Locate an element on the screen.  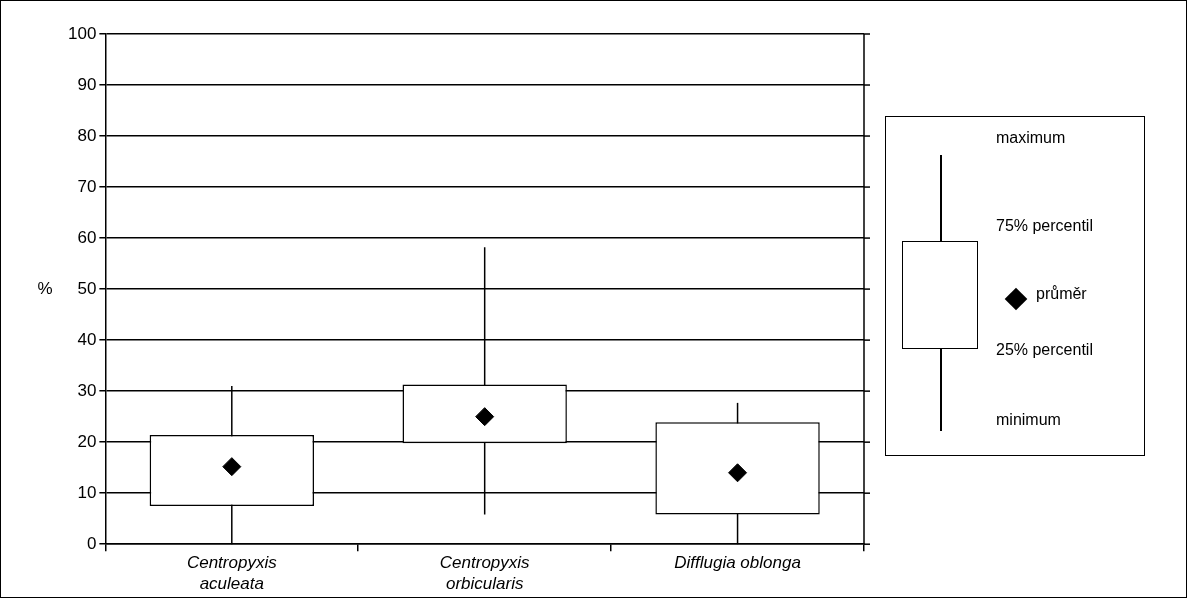
y-tick-label: 60 is located at coordinates (87, 237).